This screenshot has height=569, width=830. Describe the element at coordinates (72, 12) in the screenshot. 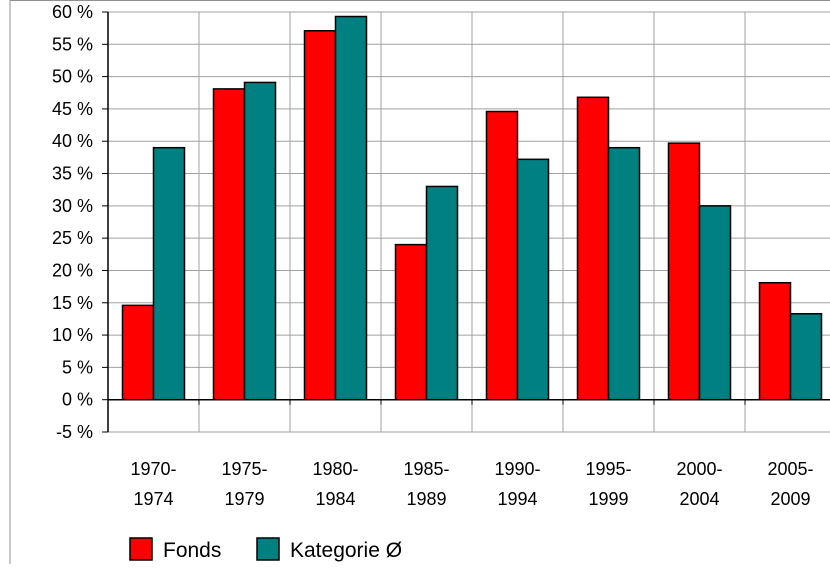

I see `y-tick-label: 60 %` at that location.